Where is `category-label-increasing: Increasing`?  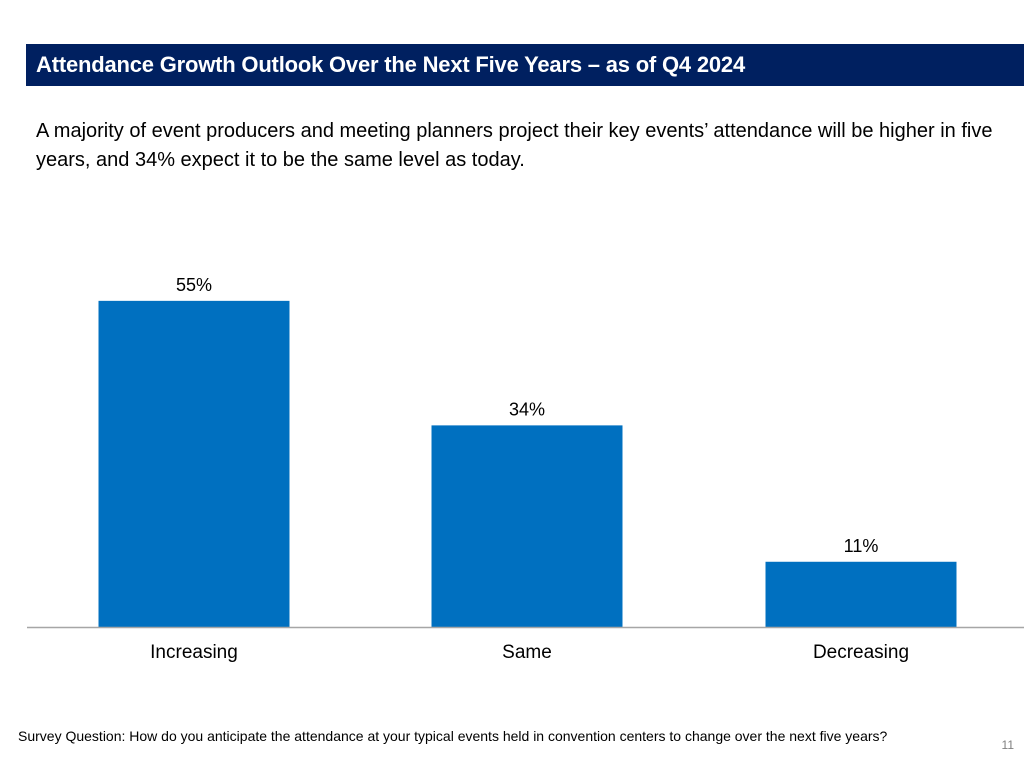 category-label-increasing: Increasing is located at coordinates (194, 652).